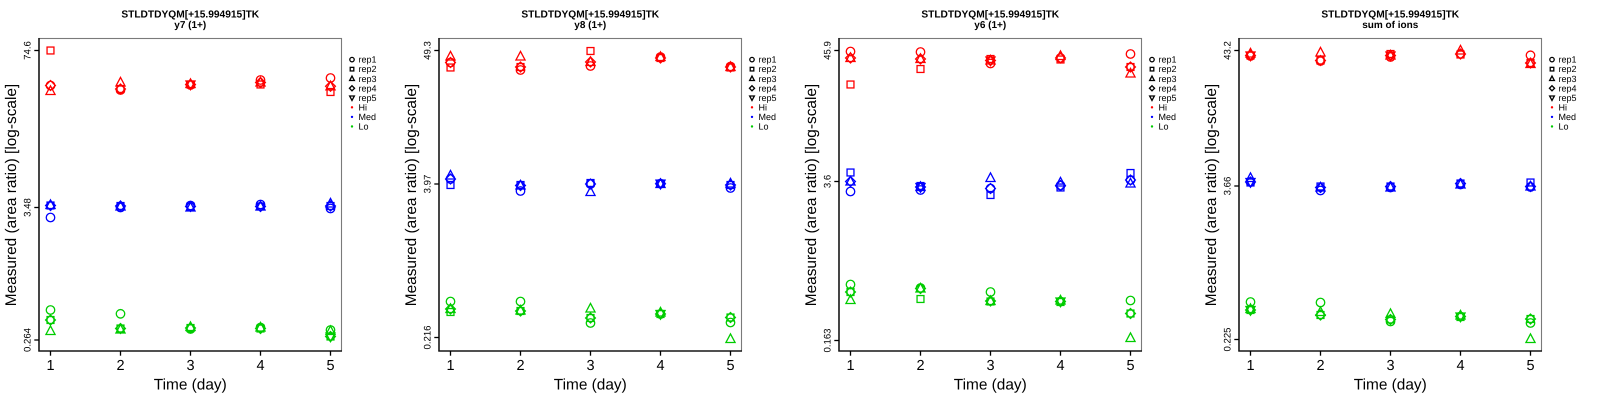 The width and height of the screenshot is (1600, 400). Describe the element at coordinates (1390, 25) in the screenshot. I see `svg-text: sum of ions` at that location.